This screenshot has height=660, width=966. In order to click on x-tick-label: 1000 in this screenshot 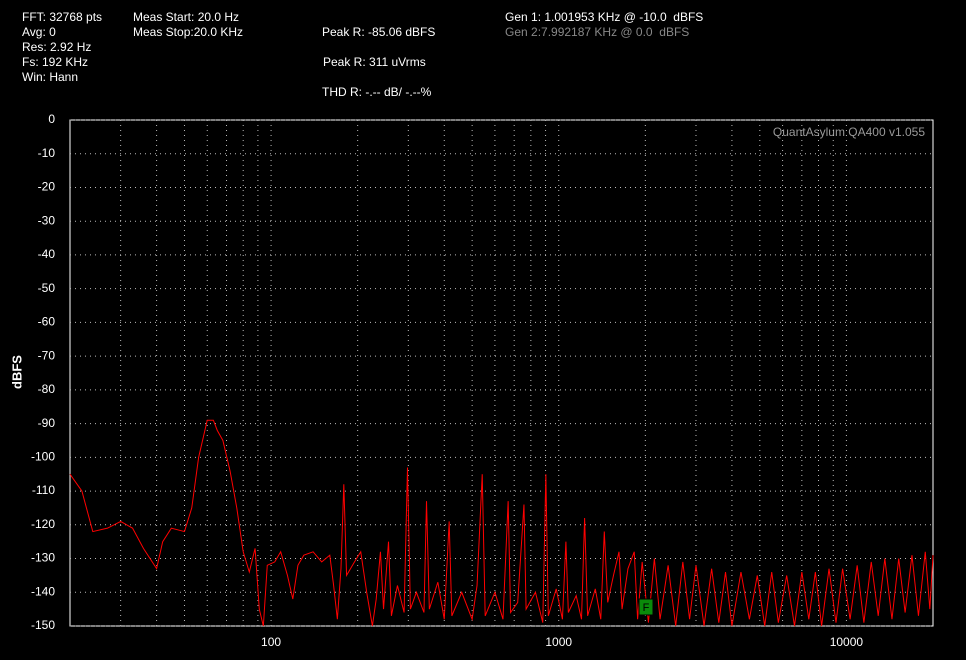, I will do `click(558, 642)`.